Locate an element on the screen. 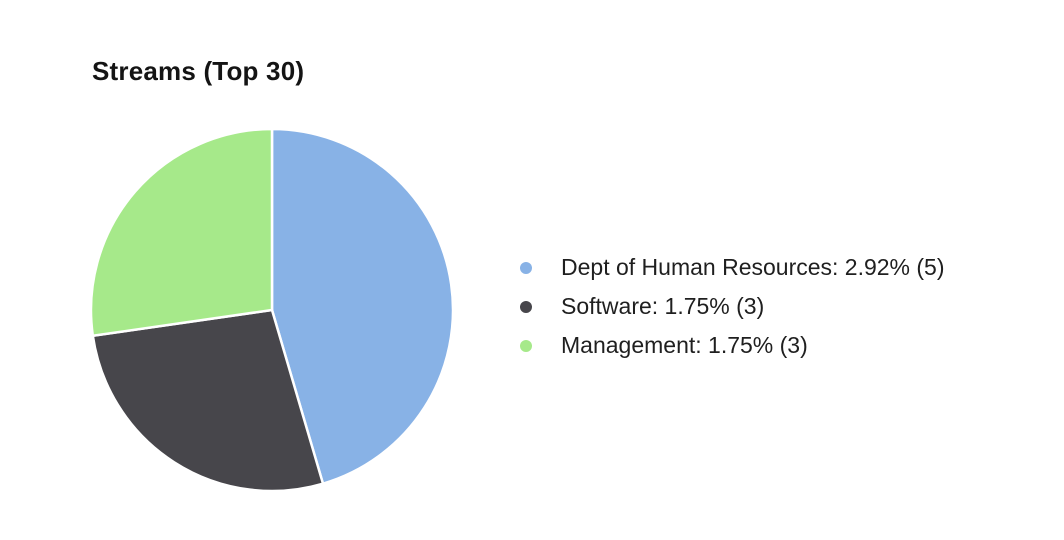 This screenshot has height=540, width=1064. legend-label-management: Management: 1.75% (3) is located at coordinates (684, 345).